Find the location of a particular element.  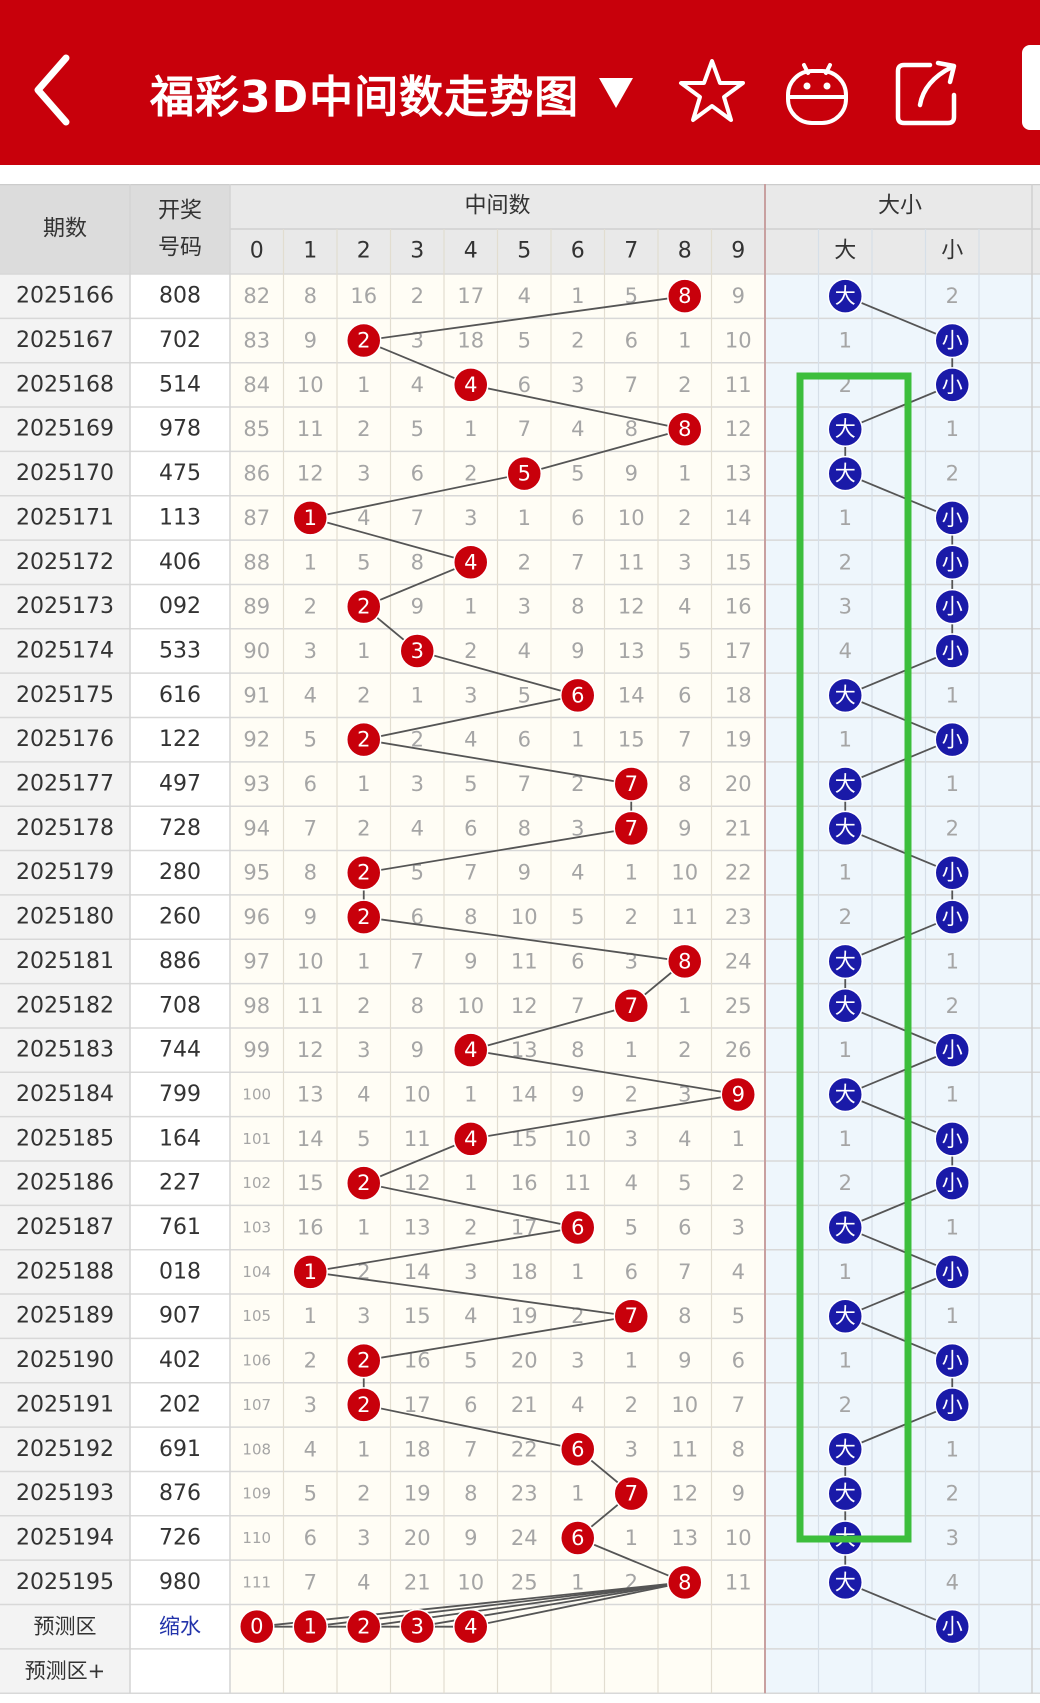

side-edge-tab is located at coordinates (1031, 87).